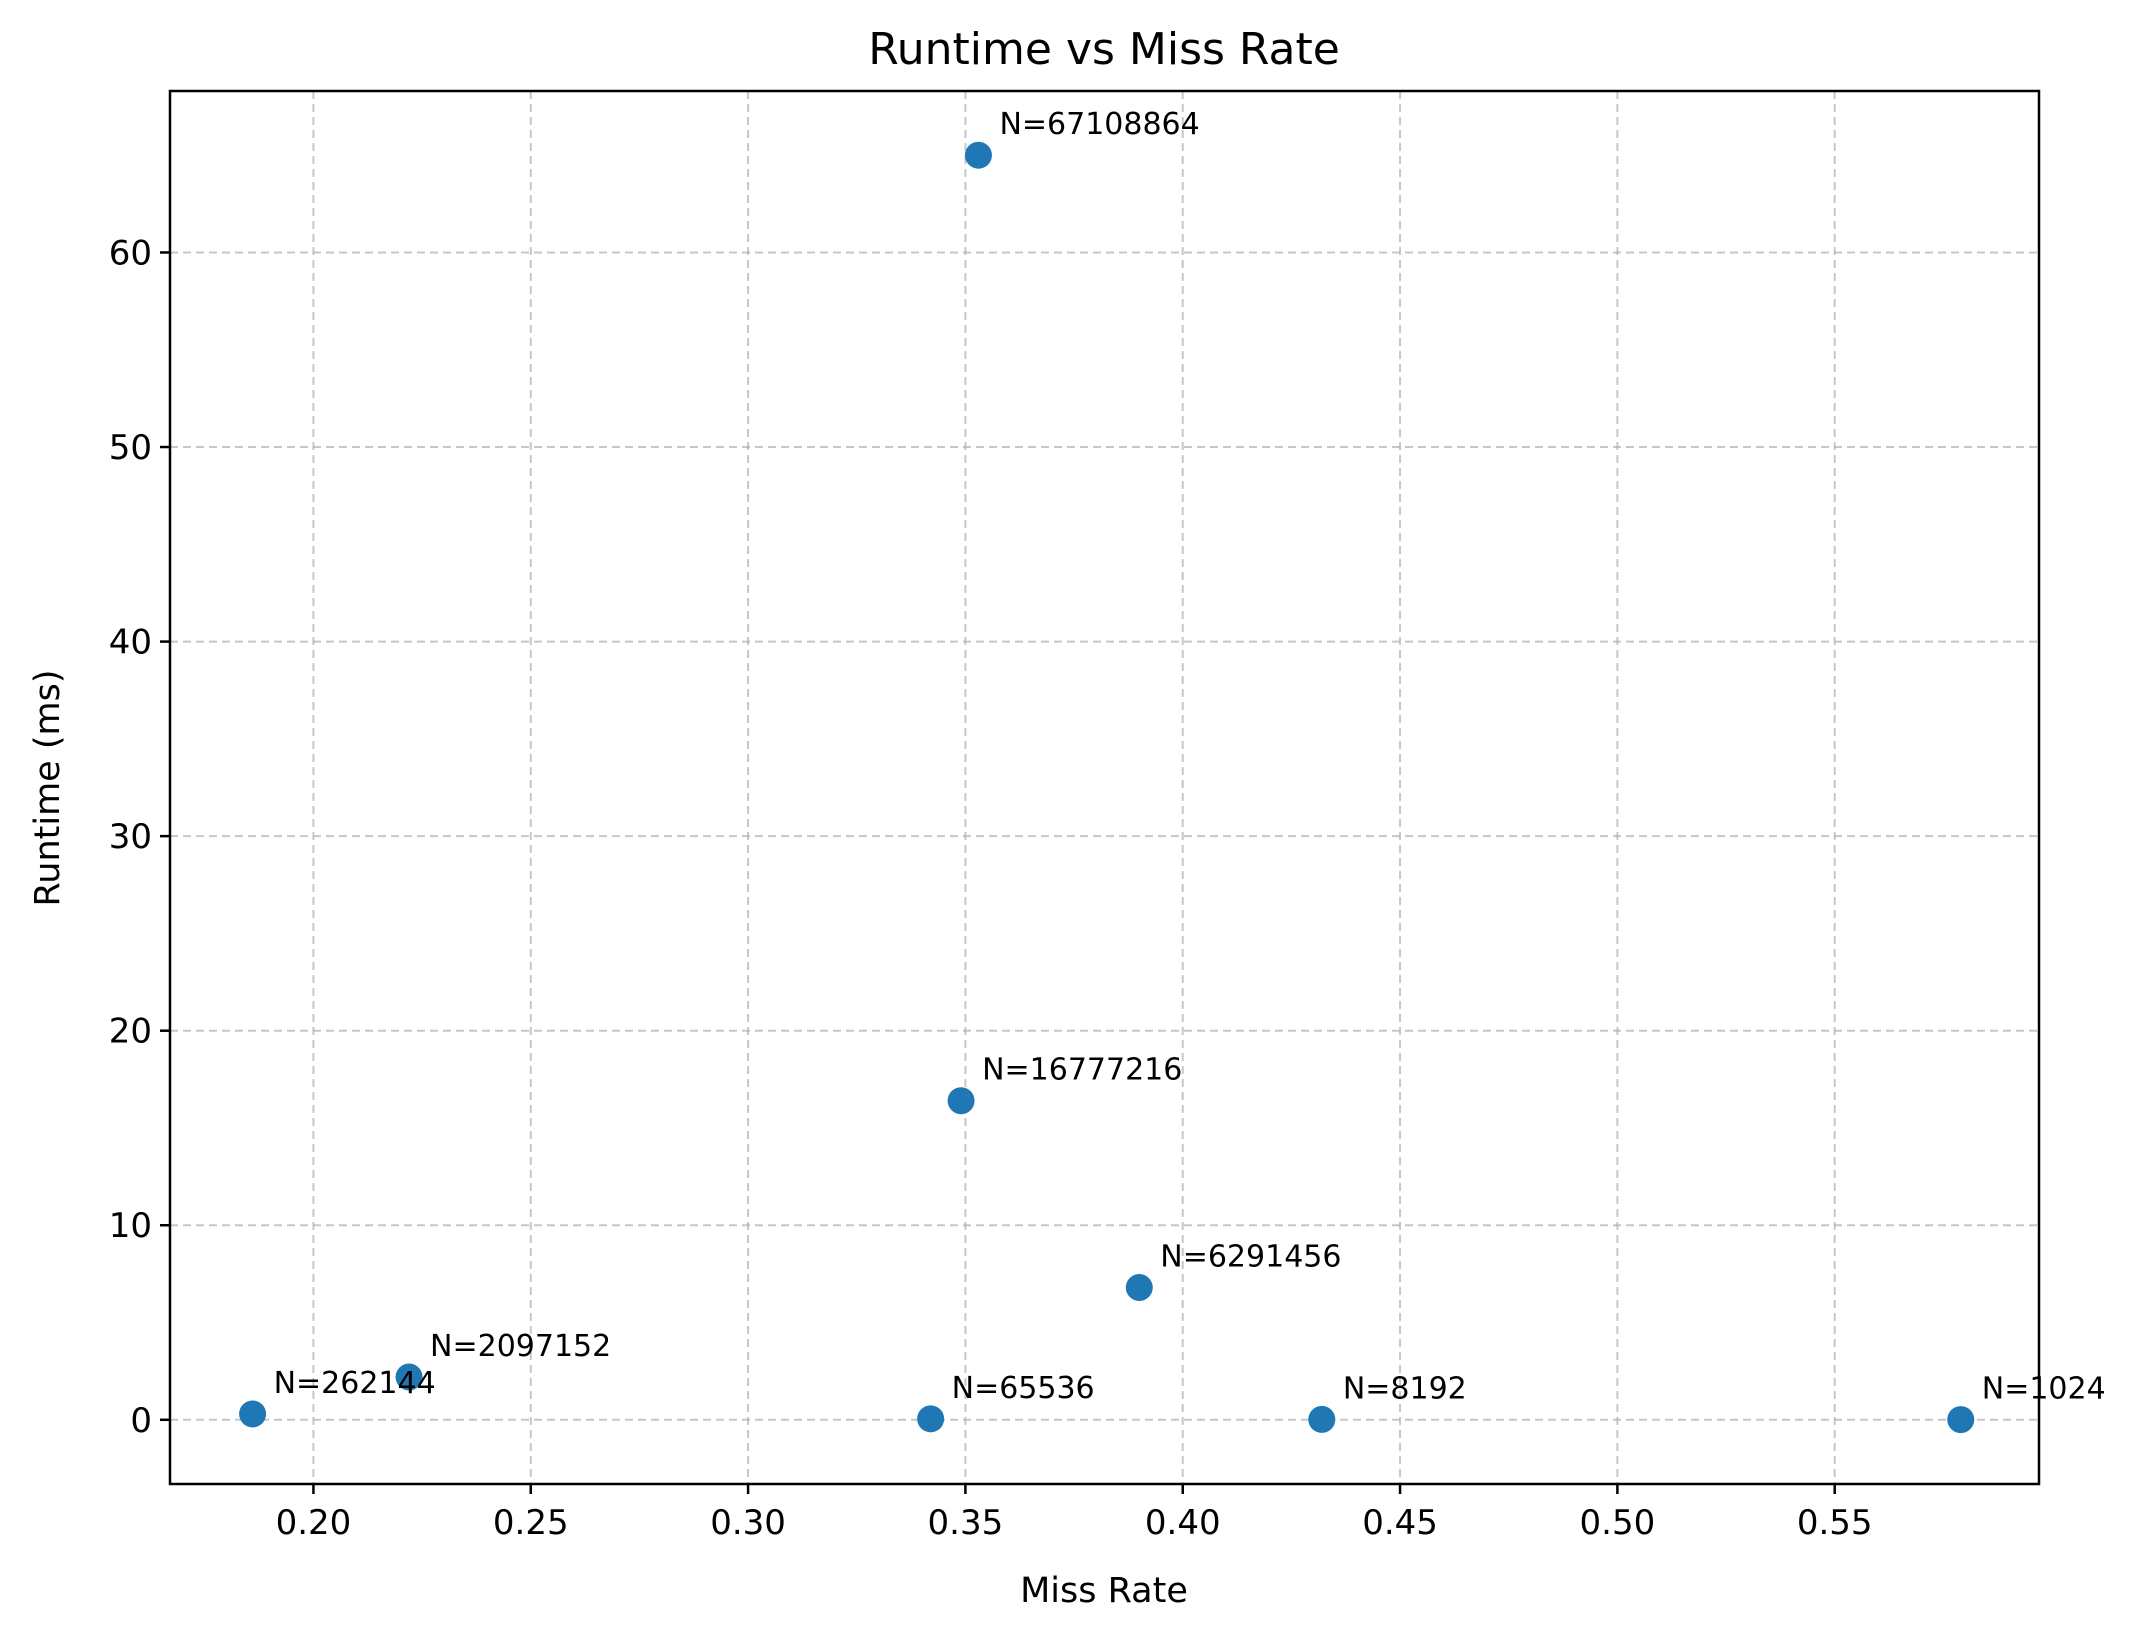  I want to click on point-label: N=8192, so click(1405, 1388).